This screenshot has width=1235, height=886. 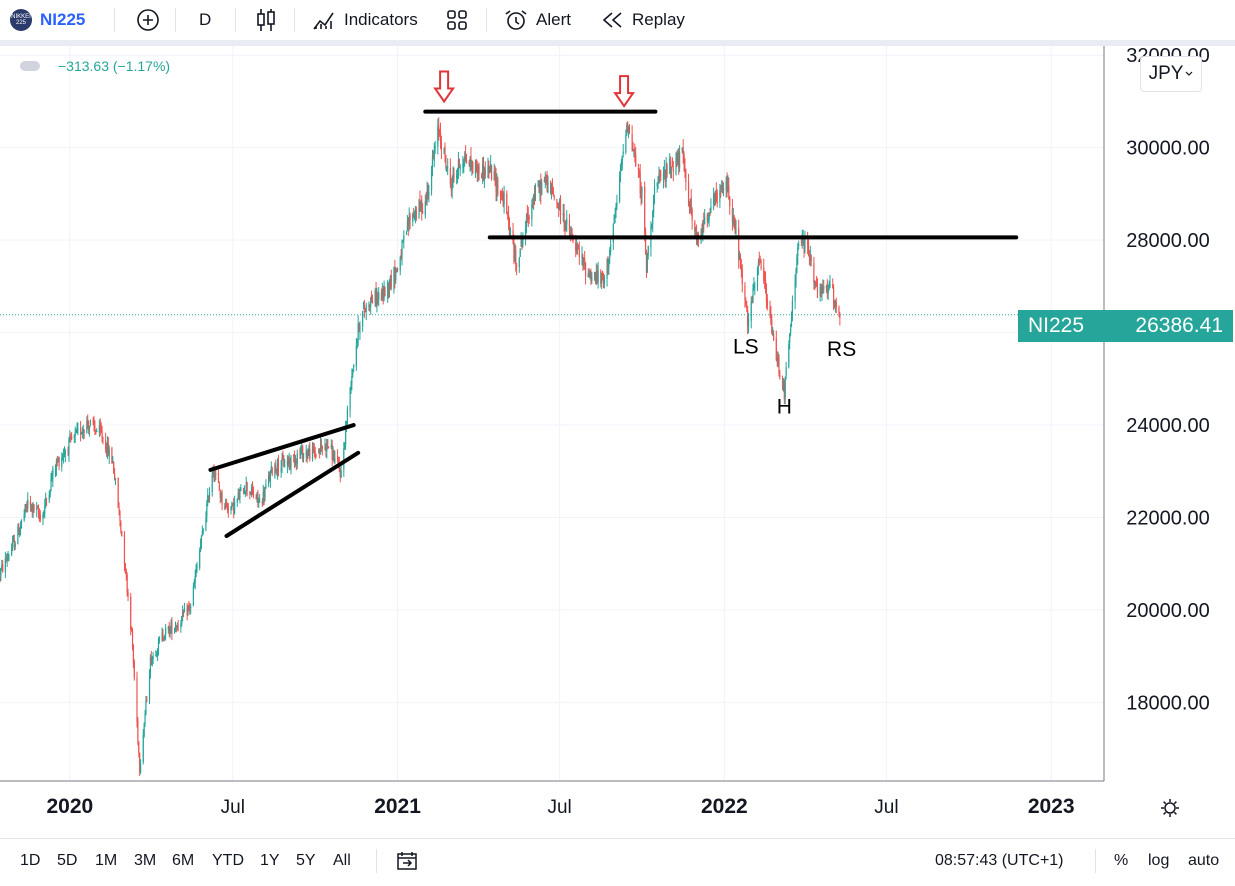 I want to click on layouts-button, so click(x=457, y=20).